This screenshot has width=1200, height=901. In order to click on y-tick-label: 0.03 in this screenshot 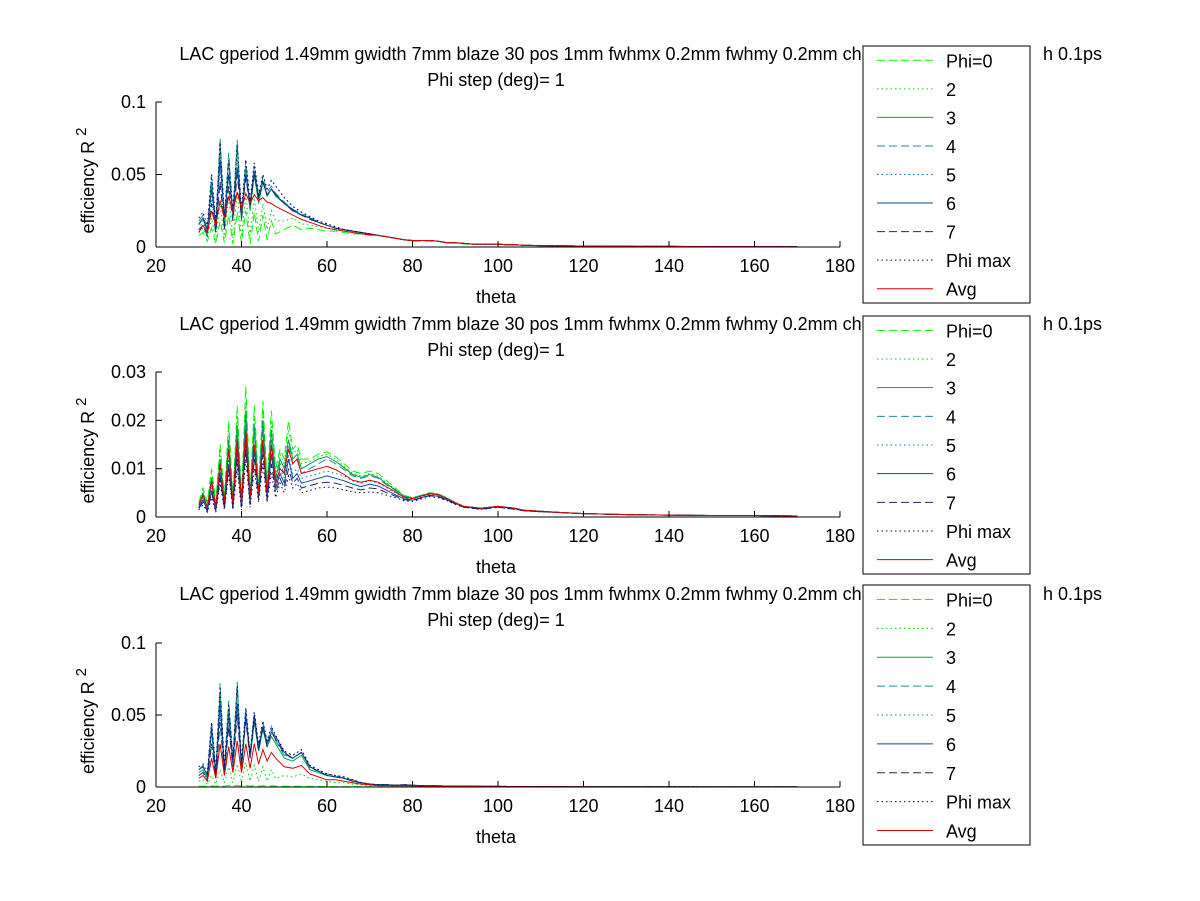, I will do `click(128, 372)`.